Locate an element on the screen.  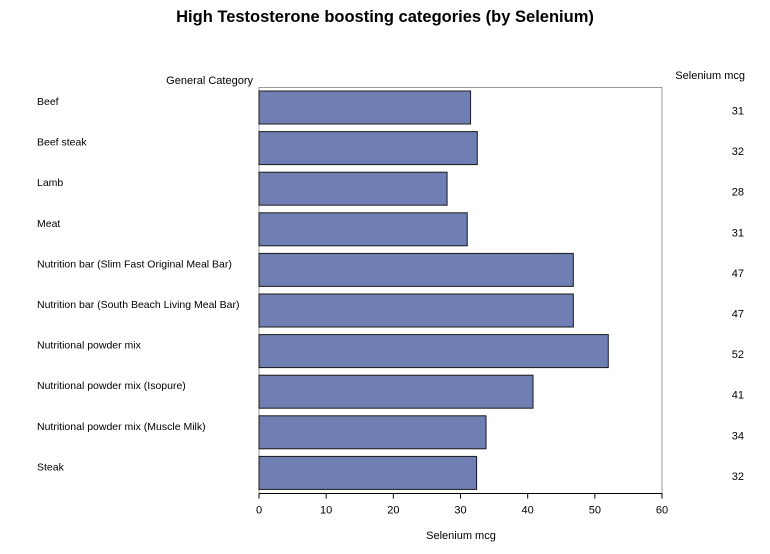
value-header: Selenium mcg is located at coordinates (710, 76).